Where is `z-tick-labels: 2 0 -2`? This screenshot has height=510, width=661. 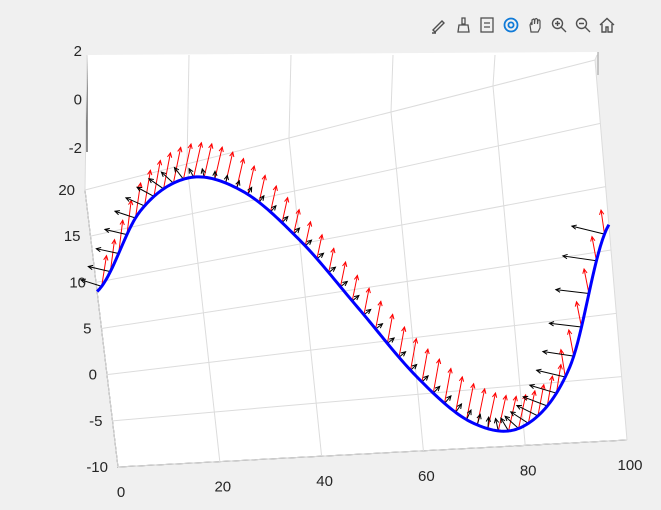
z-tick-labels: 2 0 -2 is located at coordinates (75, 100).